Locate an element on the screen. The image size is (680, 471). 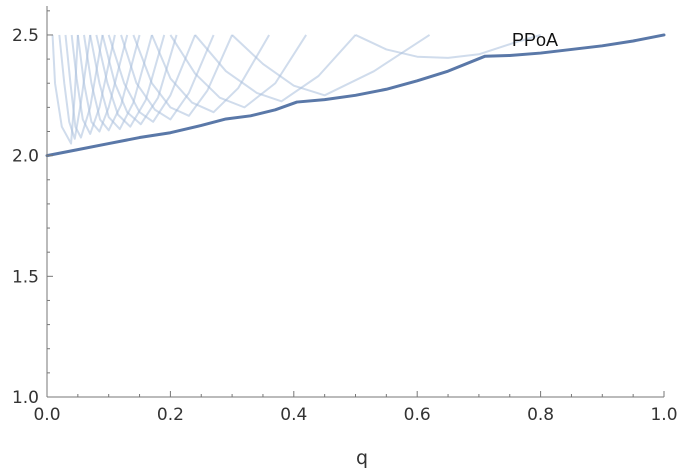
x-tick-label: 0.4 is located at coordinates (293, 415).